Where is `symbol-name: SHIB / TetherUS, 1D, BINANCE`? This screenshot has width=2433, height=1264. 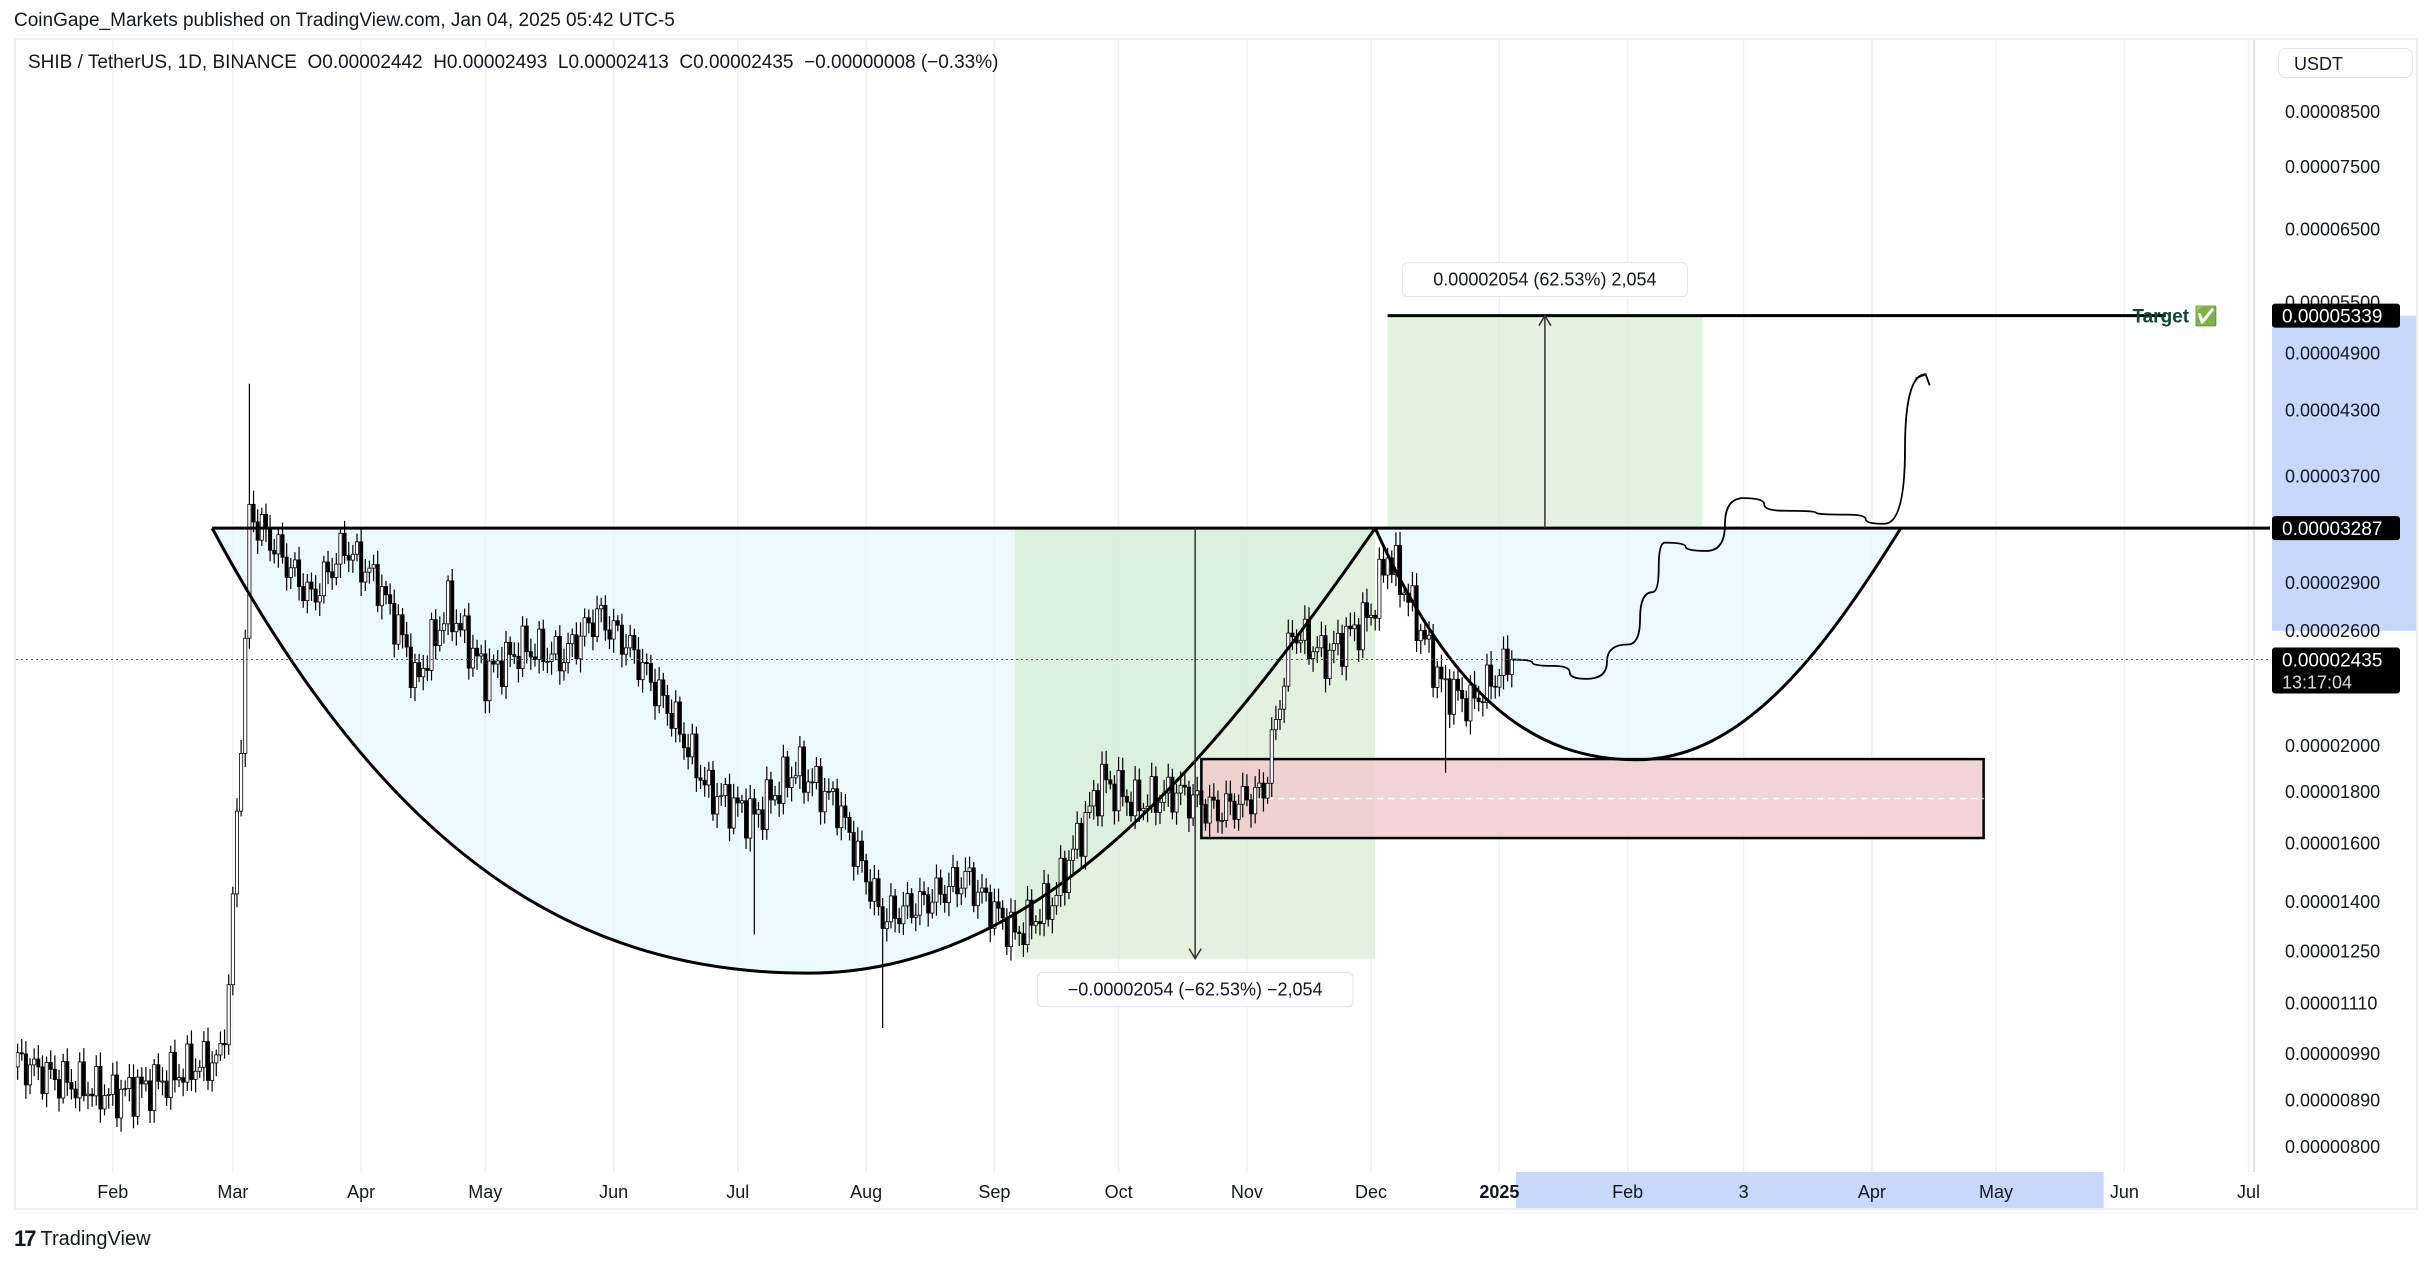 symbol-name: SHIB / TetherUS, 1D, BINANCE is located at coordinates (162, 62).